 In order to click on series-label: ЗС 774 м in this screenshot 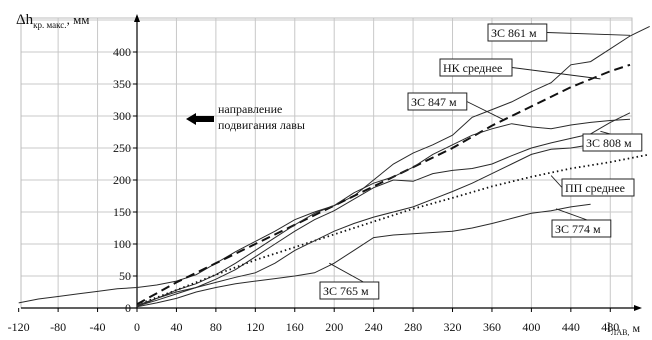, I will do `click(578, 229)`.